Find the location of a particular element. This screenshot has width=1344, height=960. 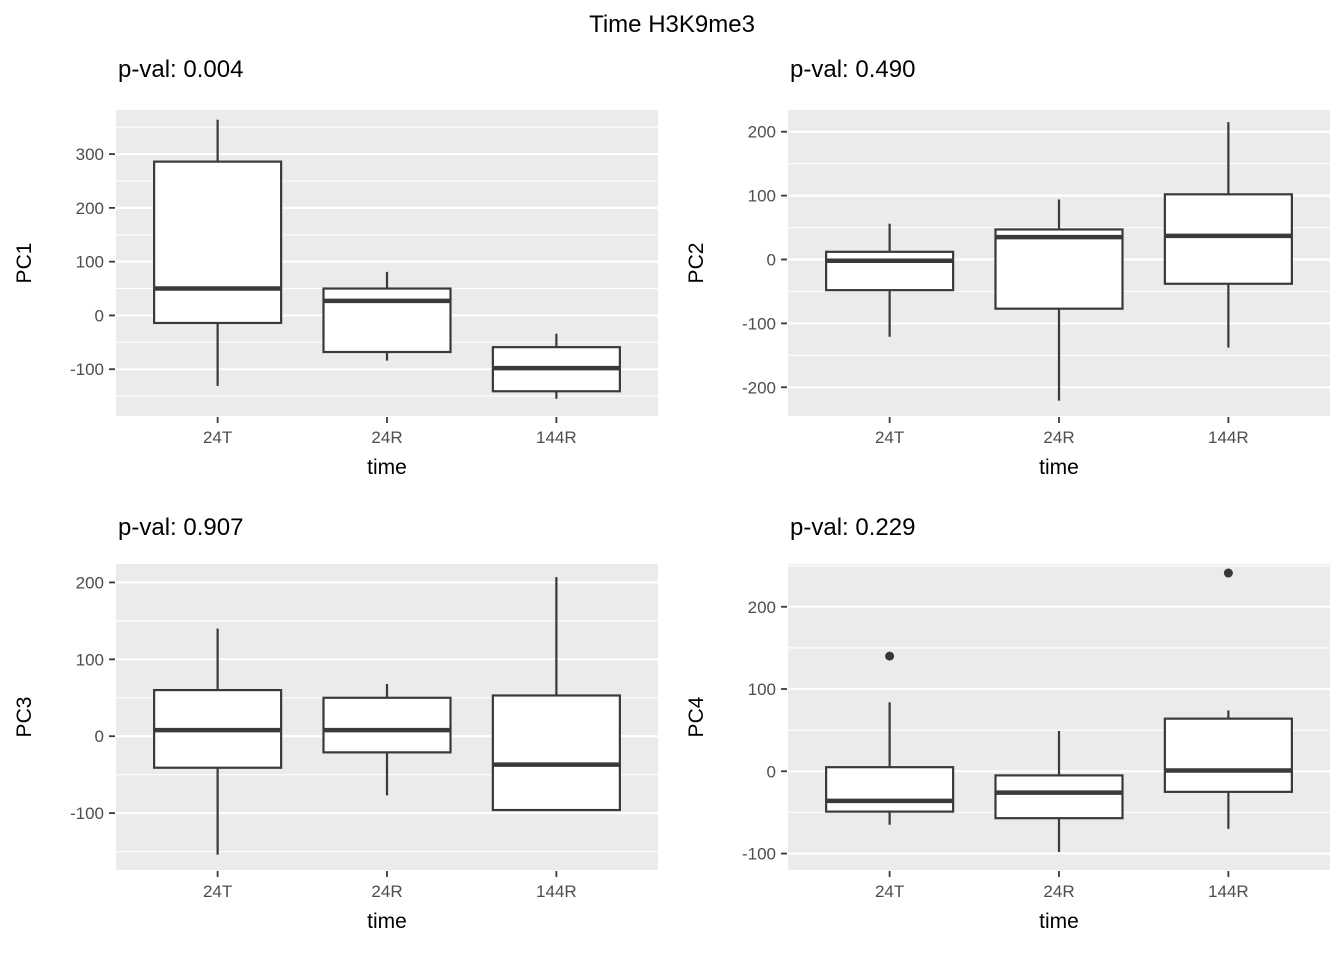

y-tick-label: -200 is located at coordinates (759, 387).